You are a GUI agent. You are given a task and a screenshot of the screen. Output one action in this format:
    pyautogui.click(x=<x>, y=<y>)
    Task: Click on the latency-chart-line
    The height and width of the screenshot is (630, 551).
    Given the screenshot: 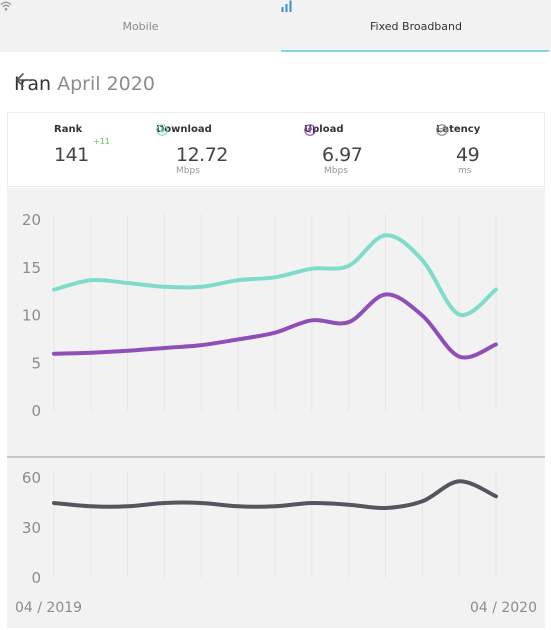 What is the action you would take?
    pyautogui.click(x=275, y=495)
    